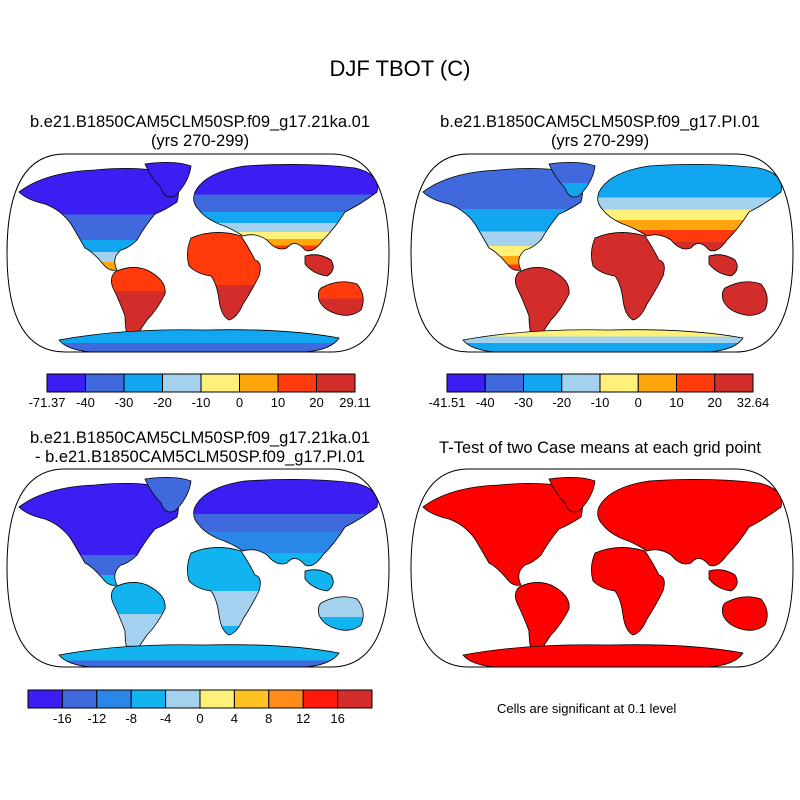  I want to click on colorbar-tick-label: 4, so click(234, 718).